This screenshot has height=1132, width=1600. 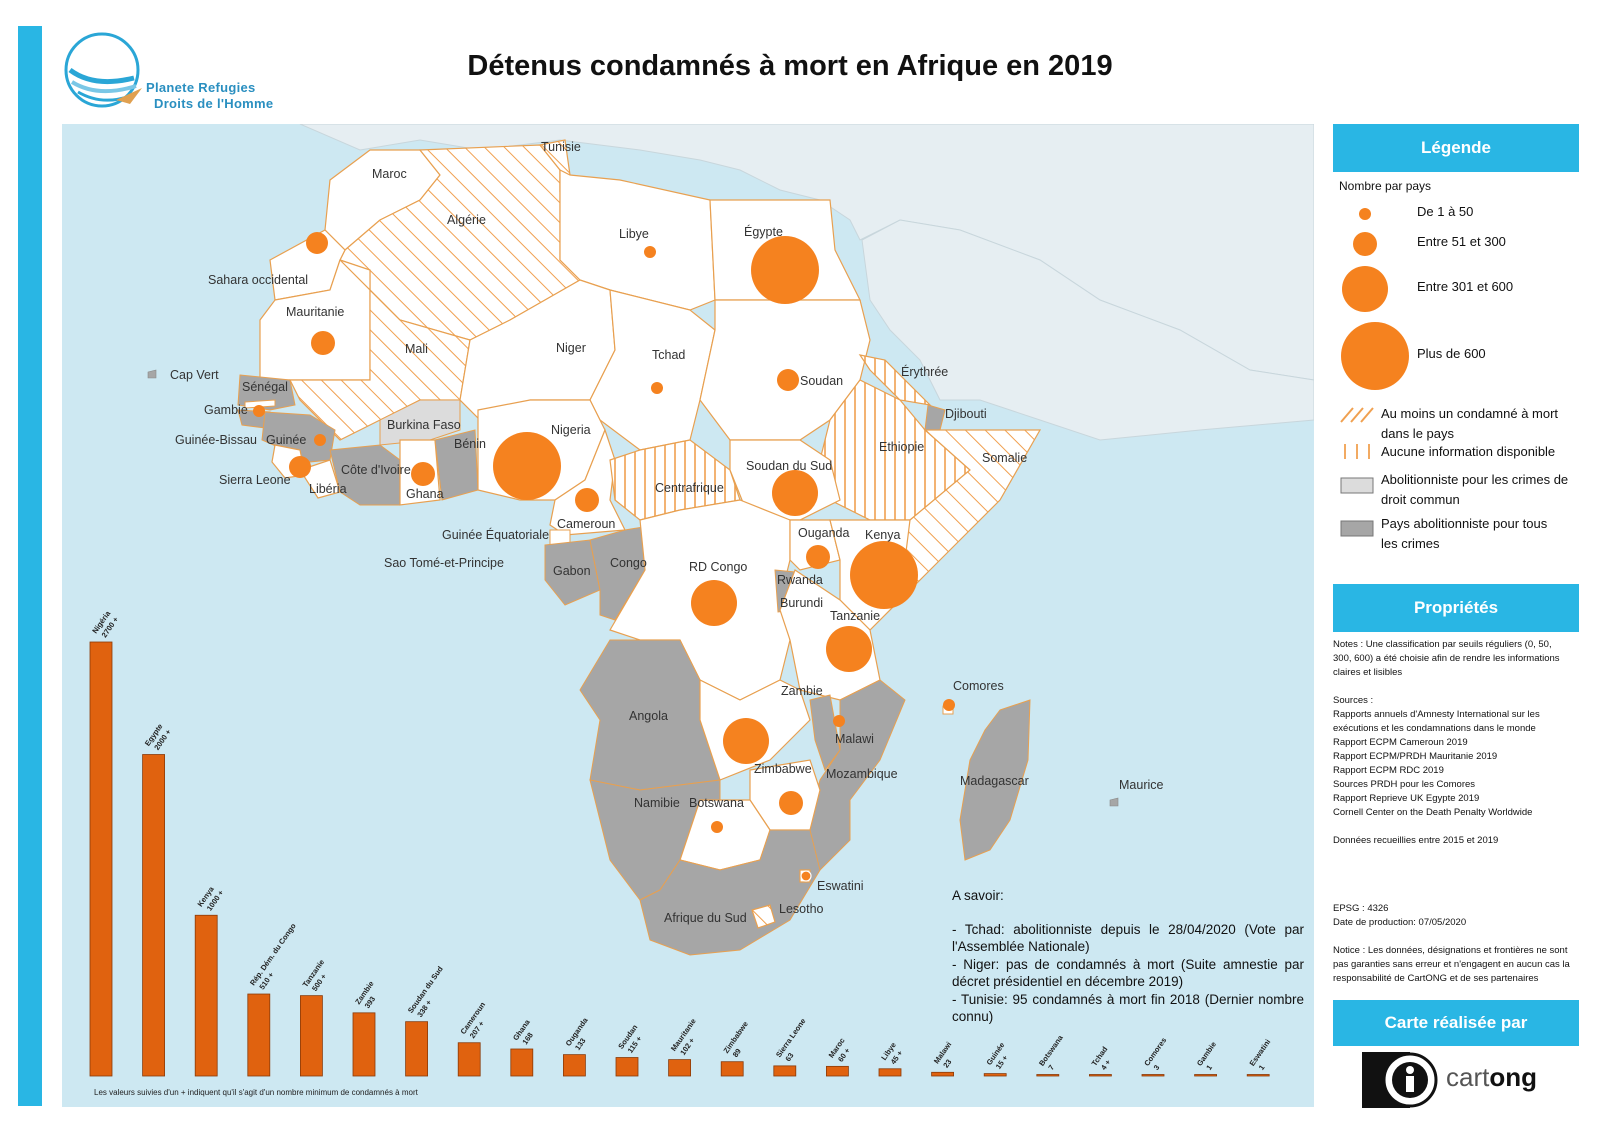 I want to click on country-gabon, so click(x=572, y=572).